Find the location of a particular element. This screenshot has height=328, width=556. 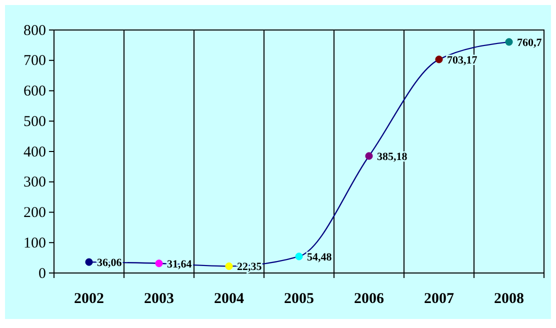

y-tick-label: 700 is located at coordinates (35, 61).